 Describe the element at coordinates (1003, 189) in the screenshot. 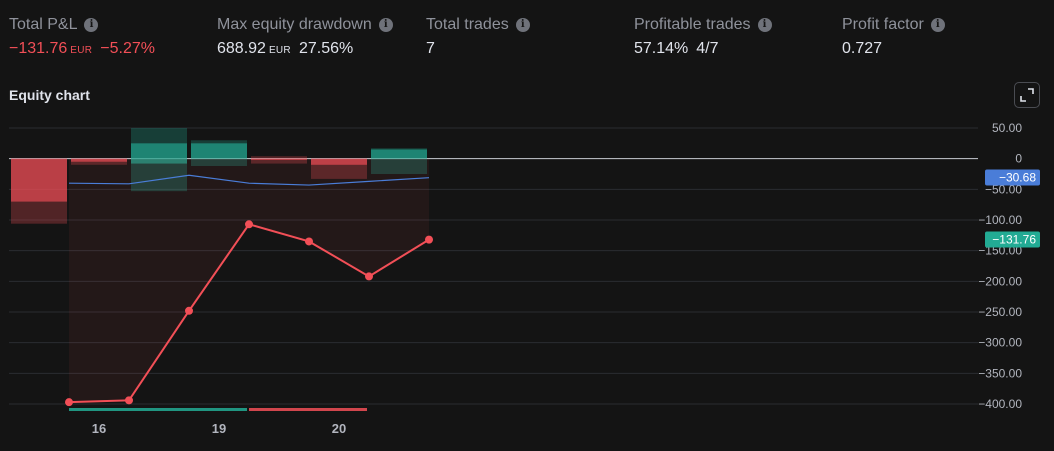

I see `y-tick-label: −50.00` at that location.